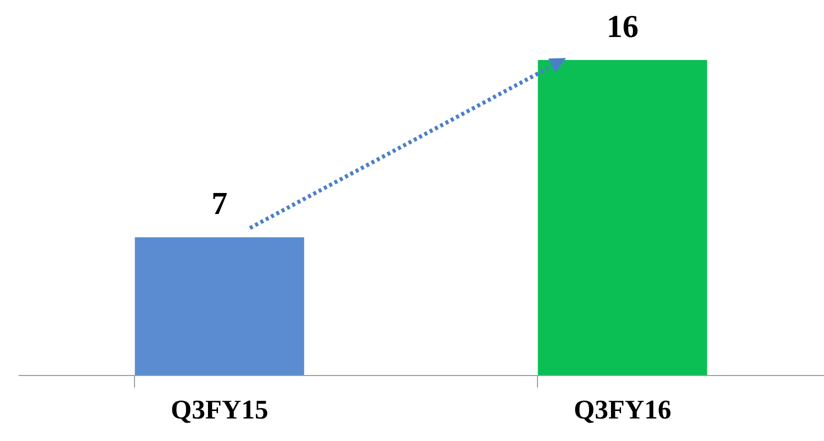 The height and width of the screenshot is (441, 824). I want to click on data-label: 7, so click(220, 203).